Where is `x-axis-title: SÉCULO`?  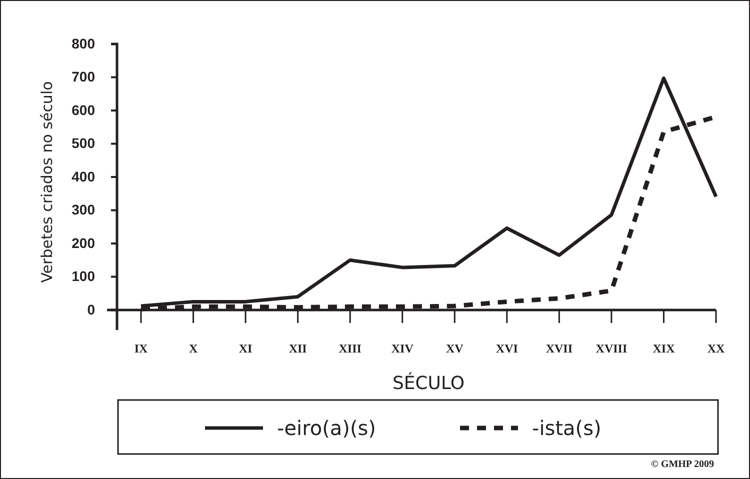
x-axis-title: SÉCULO is located at coordinates (428, 383).